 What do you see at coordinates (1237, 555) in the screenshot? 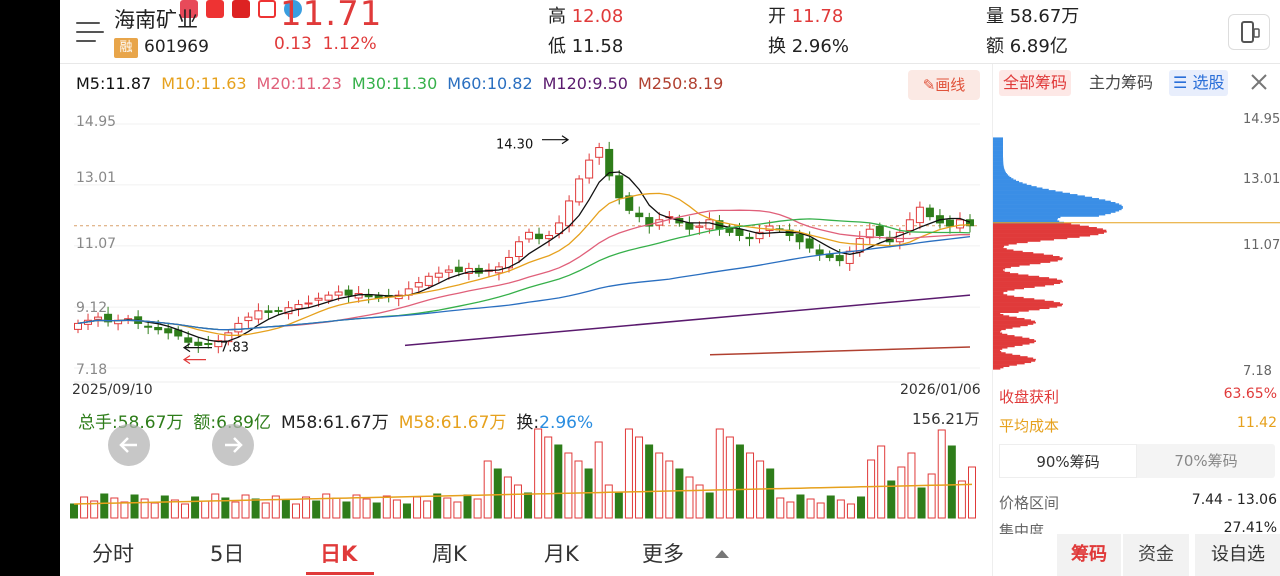
I see `add-watchlist-button: 设自选` at bounding box center [1237, 555].